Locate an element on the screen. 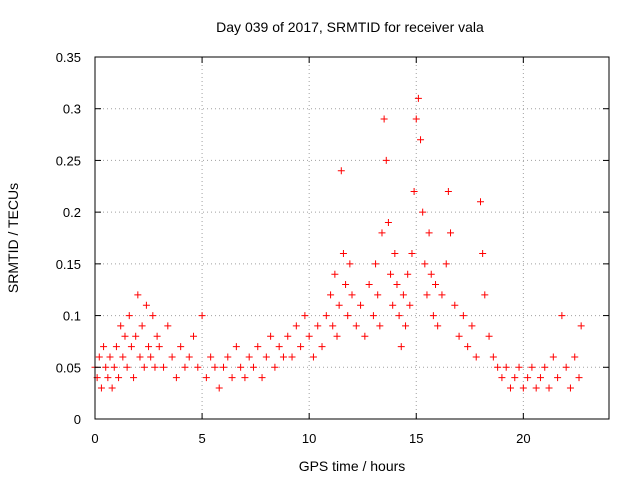 This screenshot has height=480, width=640. x-tick-label: 15 is located at coordinates (416, 438).